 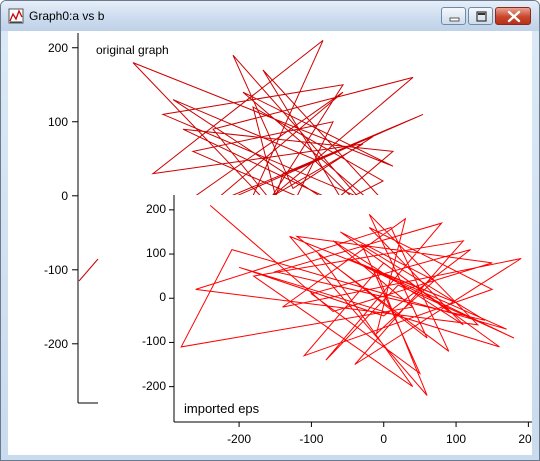 What do you see at coordinates (162, 297) in the screenshot?
I see `eps-y-tick-label: 0` at bounding box center [162, 297].